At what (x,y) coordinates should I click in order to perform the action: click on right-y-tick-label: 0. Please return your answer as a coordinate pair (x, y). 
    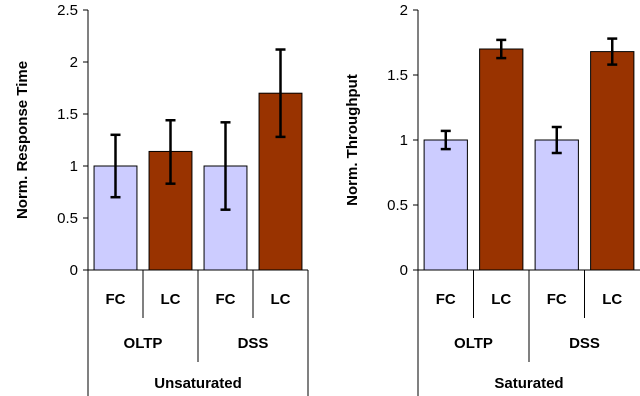
    Looking at the image, I should click on (404, 270).